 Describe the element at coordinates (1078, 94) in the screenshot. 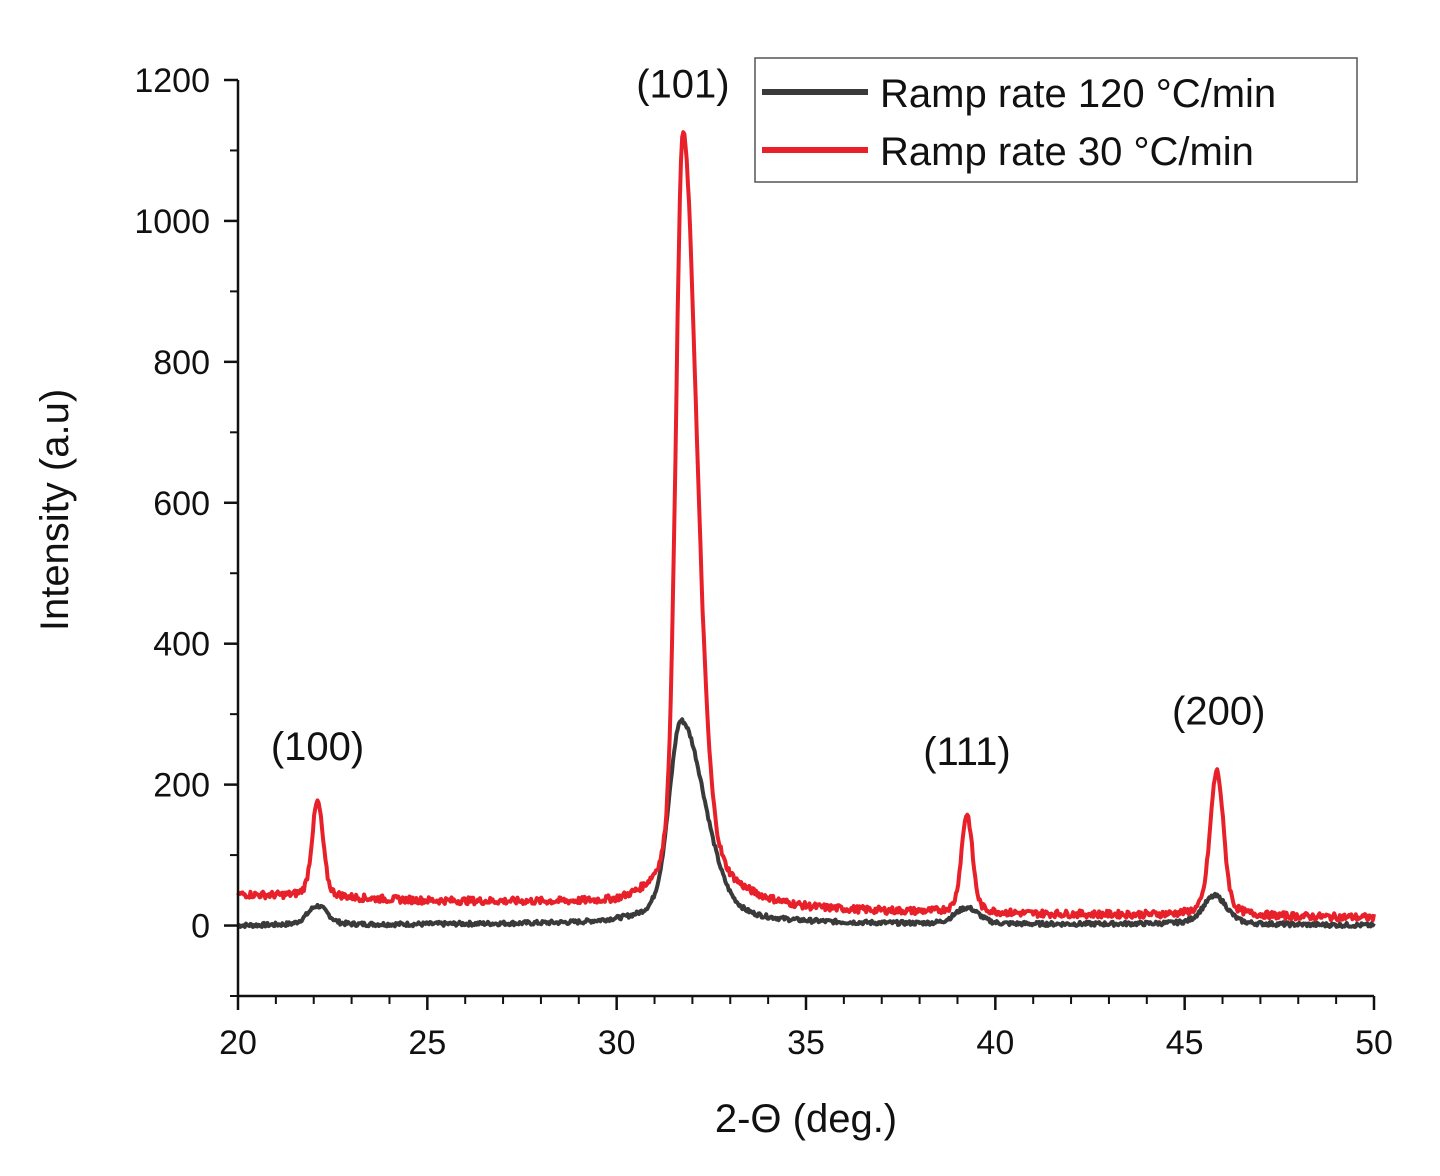

I see `legend-label-120: Ramp rate 120 °C/min` at that location.